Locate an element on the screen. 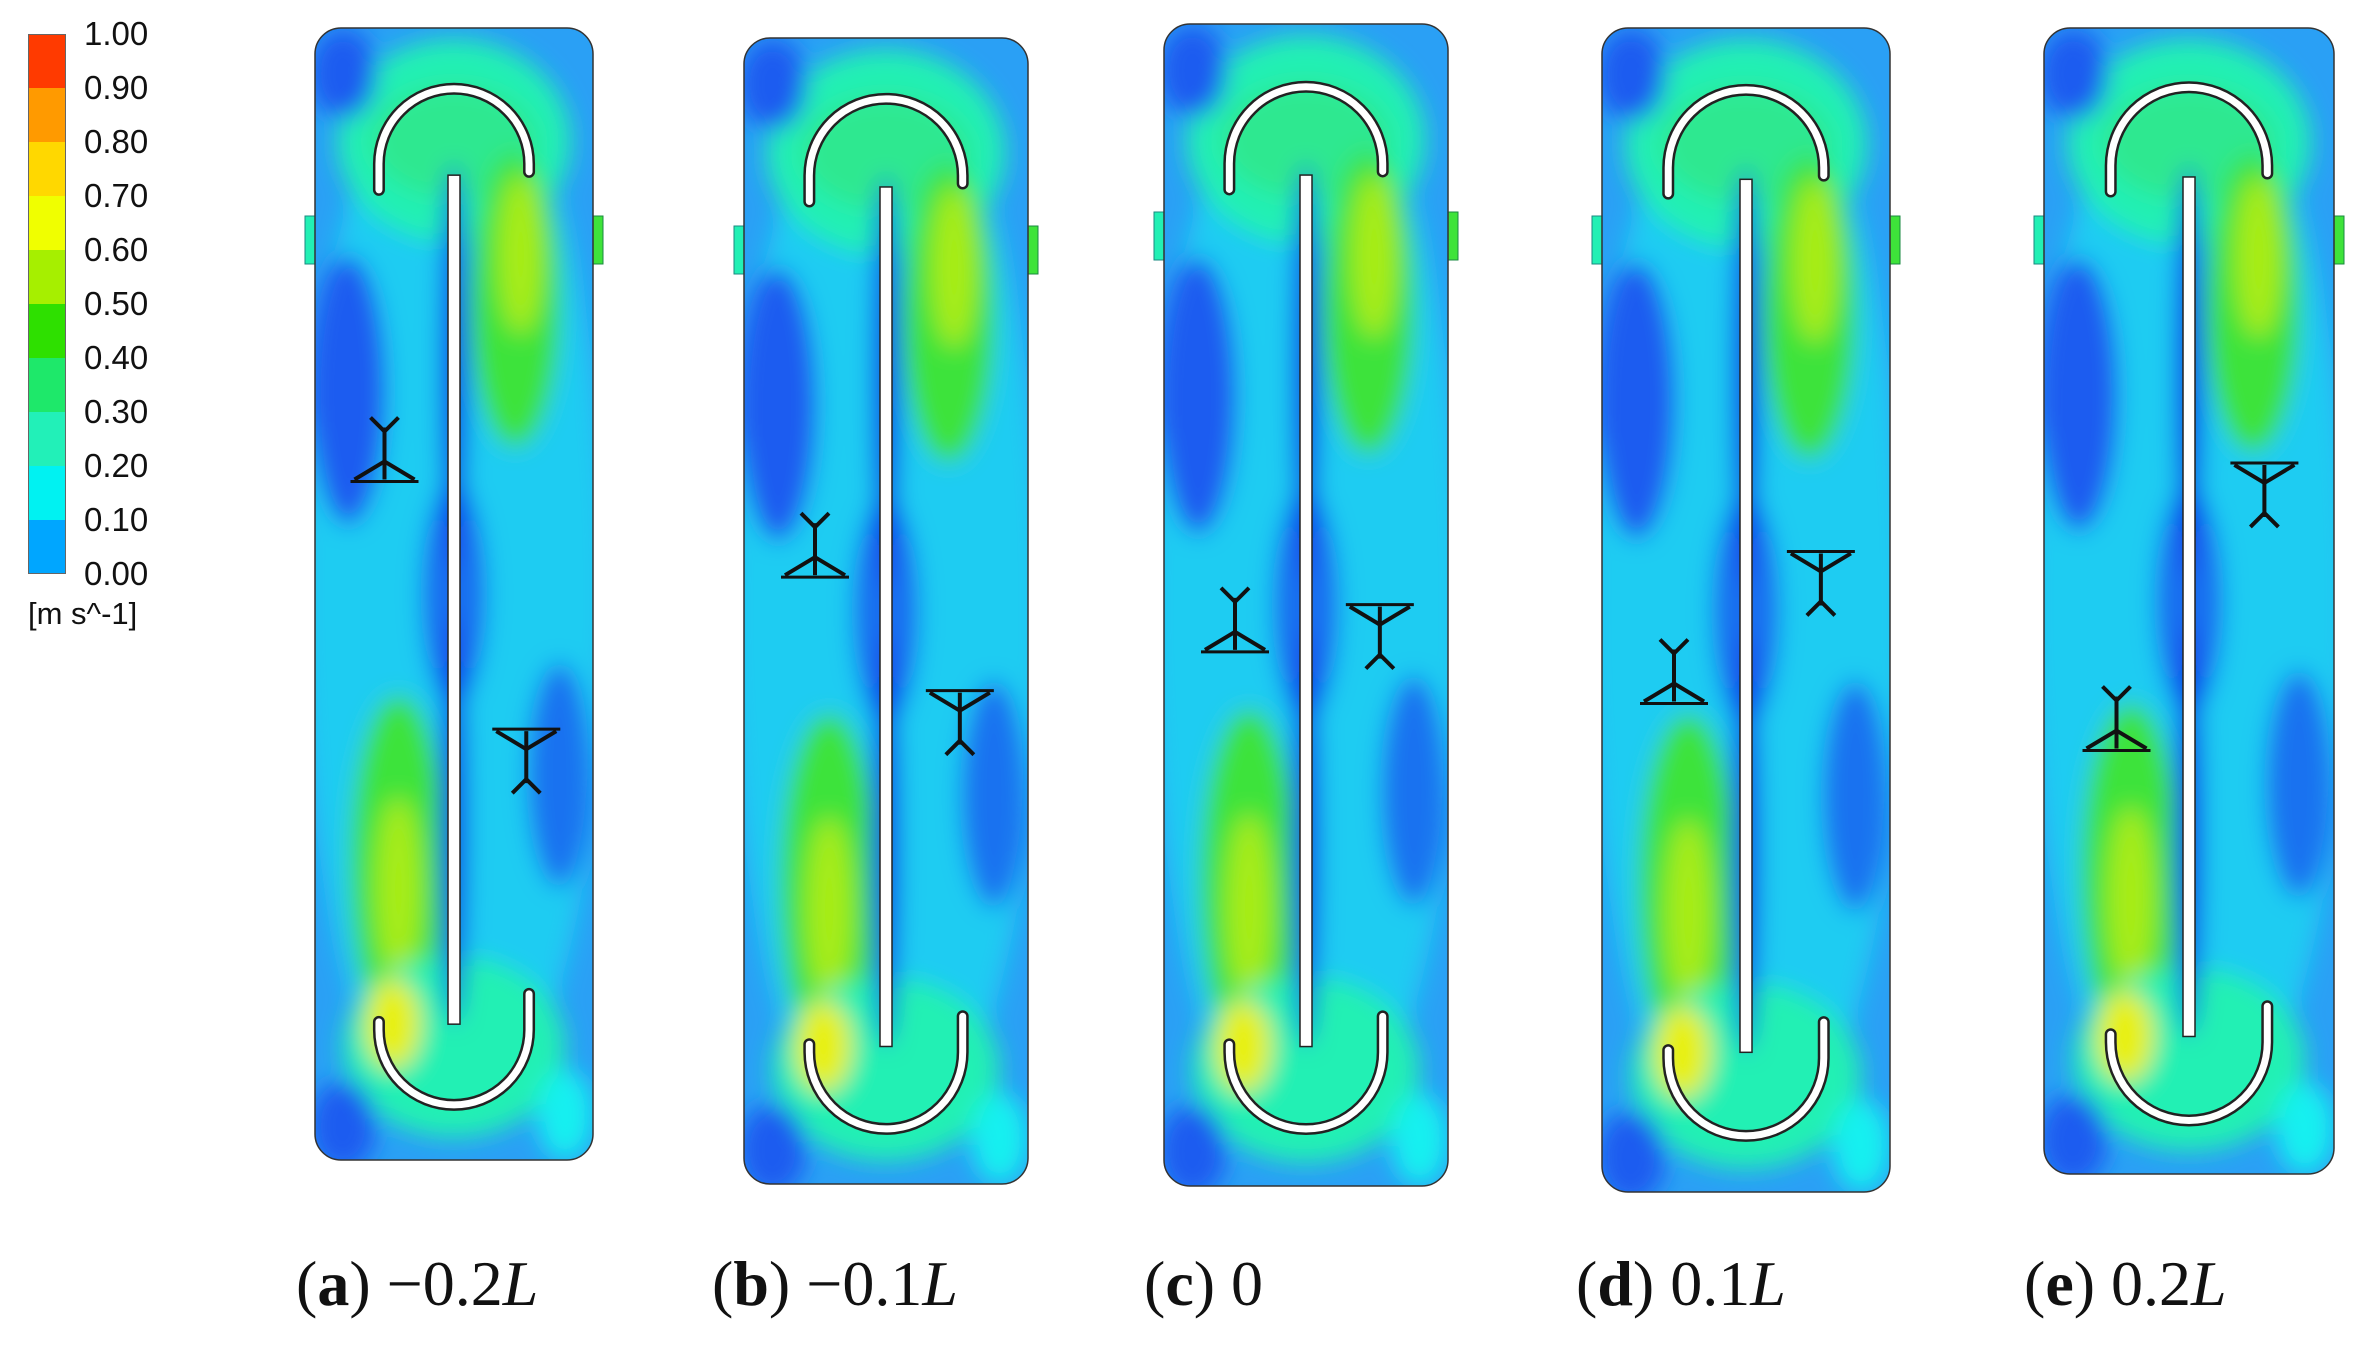  panel-caption-c: (c) 0 is located at coordinates (1204, 1283).